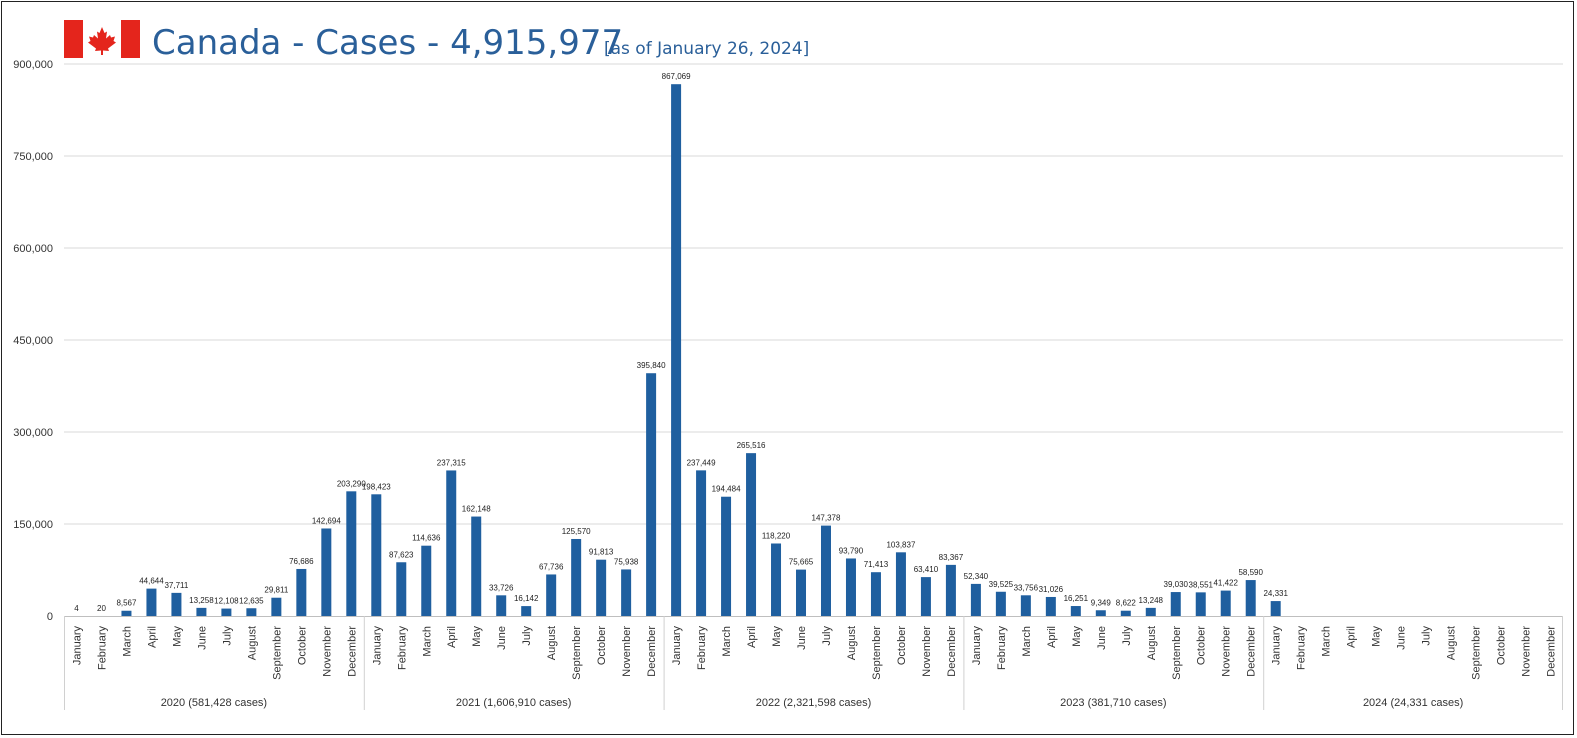 The width and height of the screenshot is (1577, 738). What do you see at coordinates (1101, 602) in the screenshot?
I see `data-label: 9,349` at bounding box center [1101, 602].